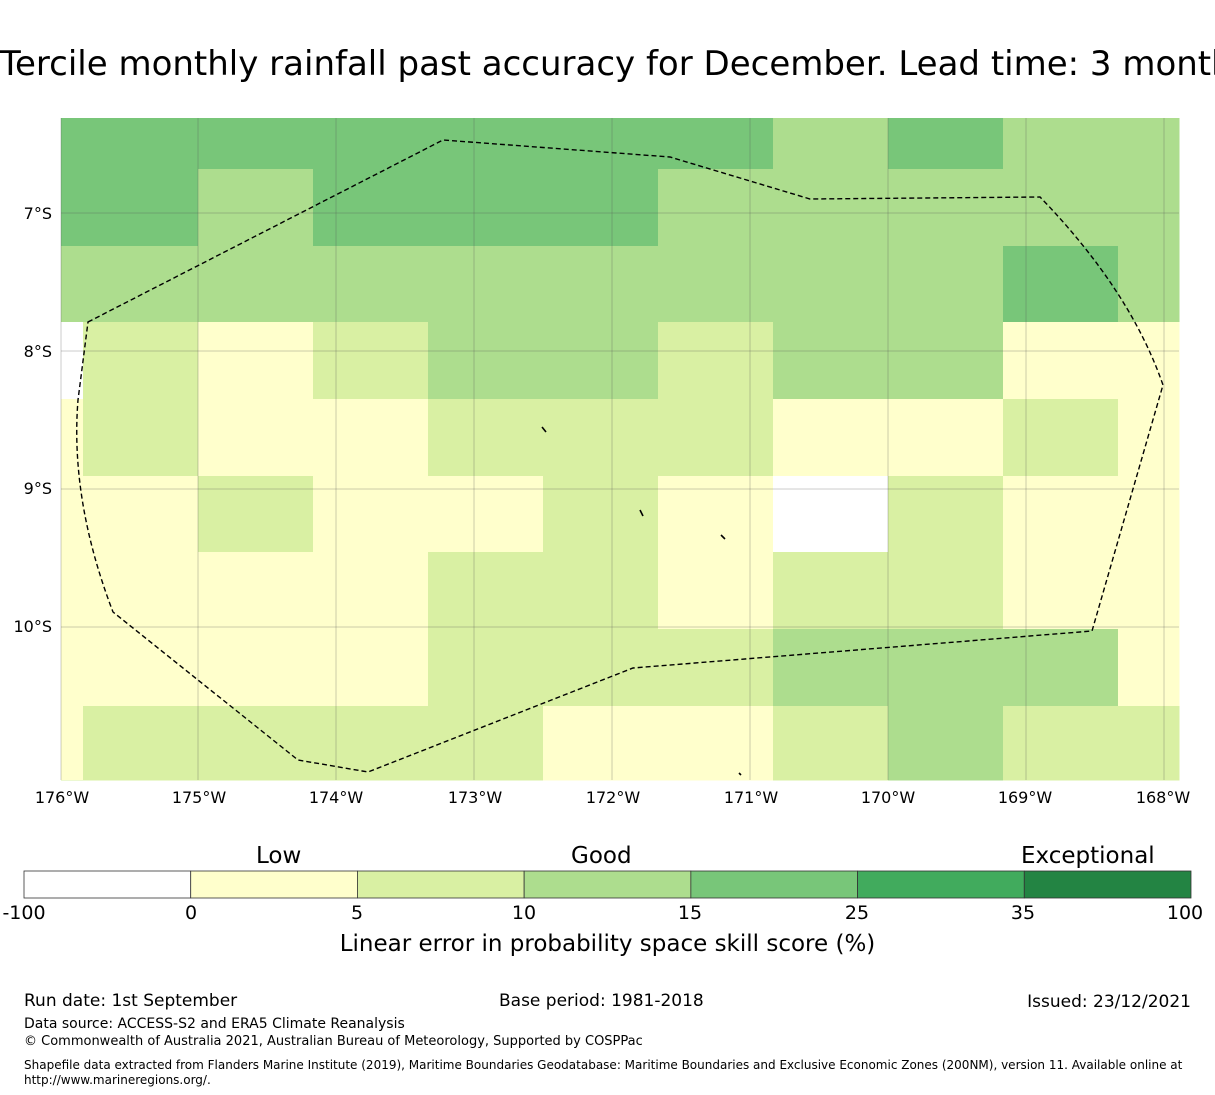 This screenshot has width=1215, height=1095. What do you see at coordinates (279, 856) in the screenshot?
I see `colorbar-category-low: Low` at bounding box center [279, 856].